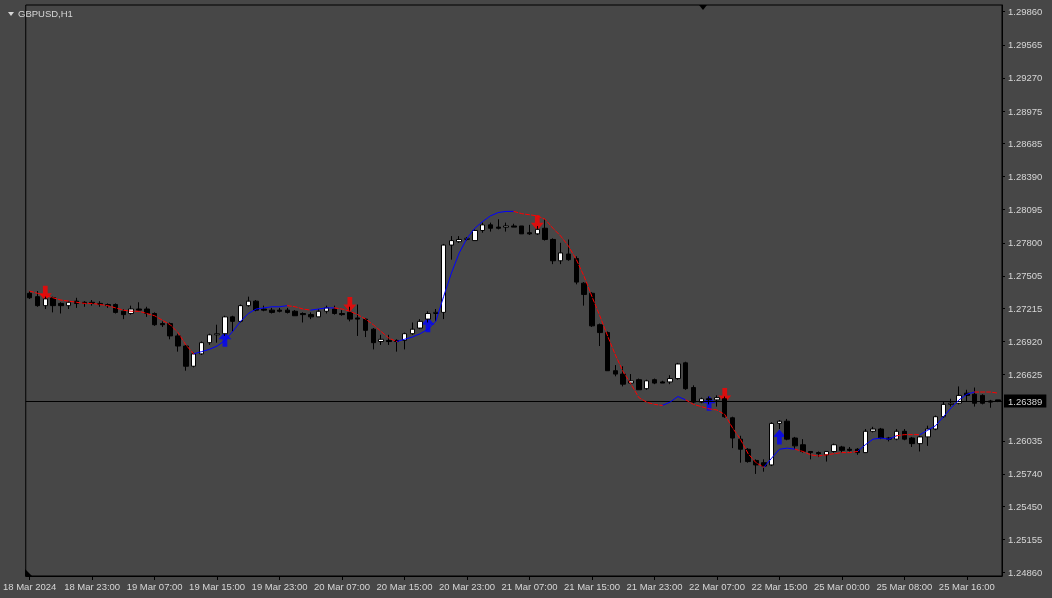 The height and width of the screenshot is (598, 1052). Describe the element at coordinates (29, 586) in the screenshot. I see `x-tick-label: 18 Mar 2024` at that location.